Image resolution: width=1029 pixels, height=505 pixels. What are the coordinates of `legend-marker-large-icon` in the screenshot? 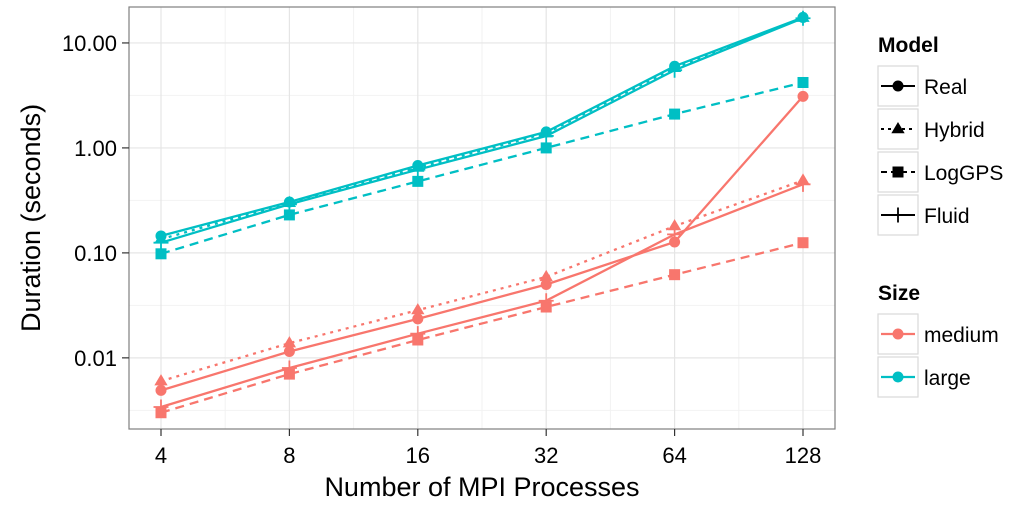 It's located at (898, 377).